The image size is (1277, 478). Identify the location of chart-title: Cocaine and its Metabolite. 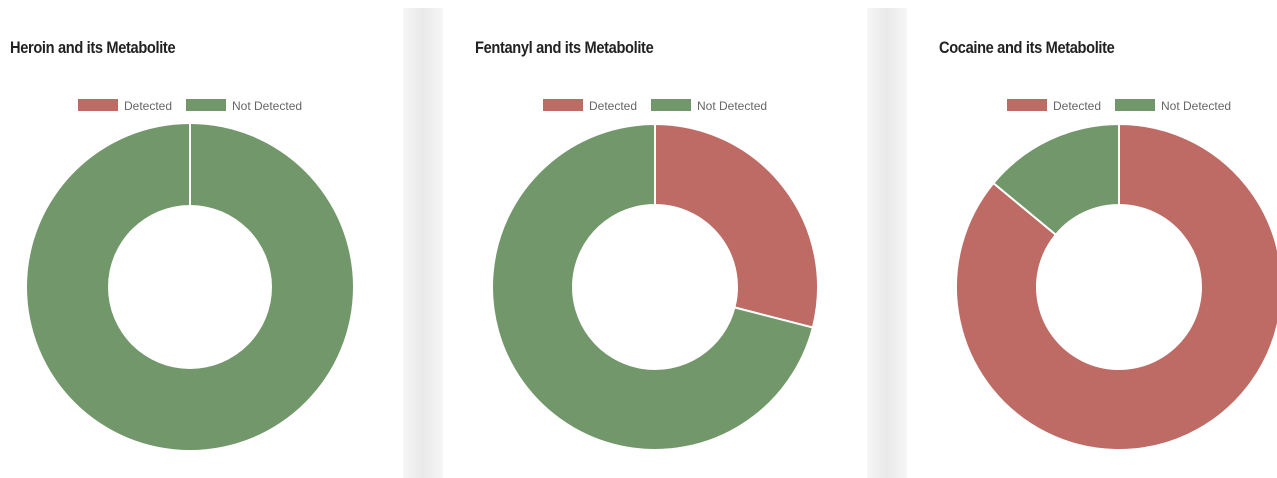
(1027, 47).